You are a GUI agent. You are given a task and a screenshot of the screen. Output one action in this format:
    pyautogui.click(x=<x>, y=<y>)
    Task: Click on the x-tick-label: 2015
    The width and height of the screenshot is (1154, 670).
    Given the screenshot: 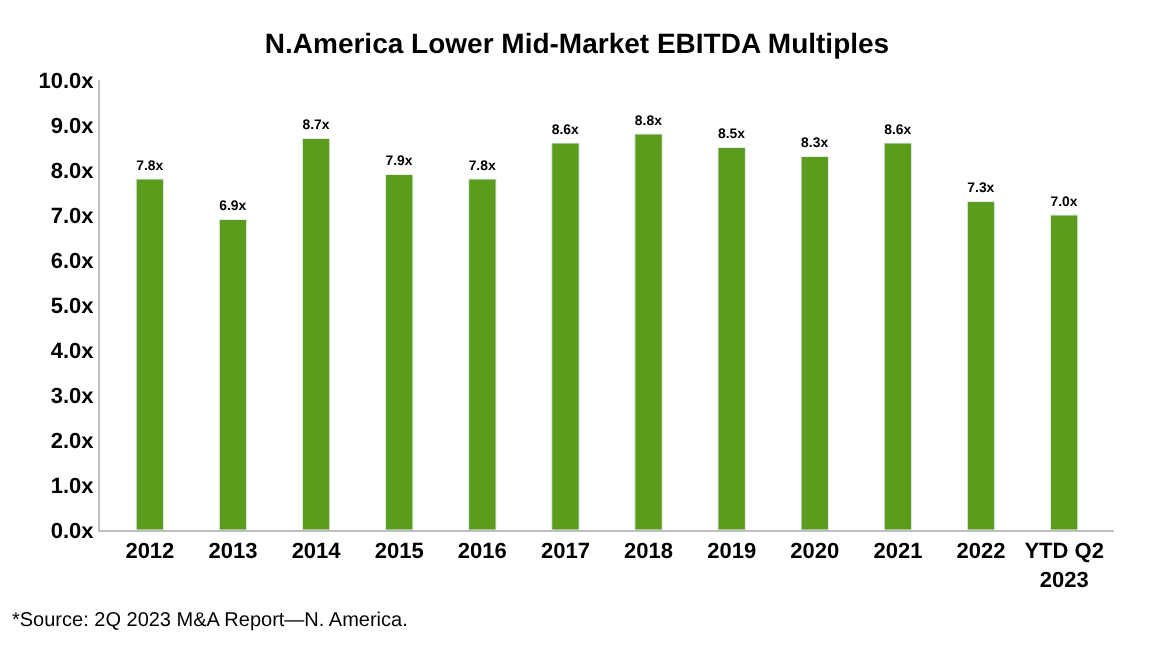 What is the action you would take?
    pyautogui.click(x=399, y=552)
    